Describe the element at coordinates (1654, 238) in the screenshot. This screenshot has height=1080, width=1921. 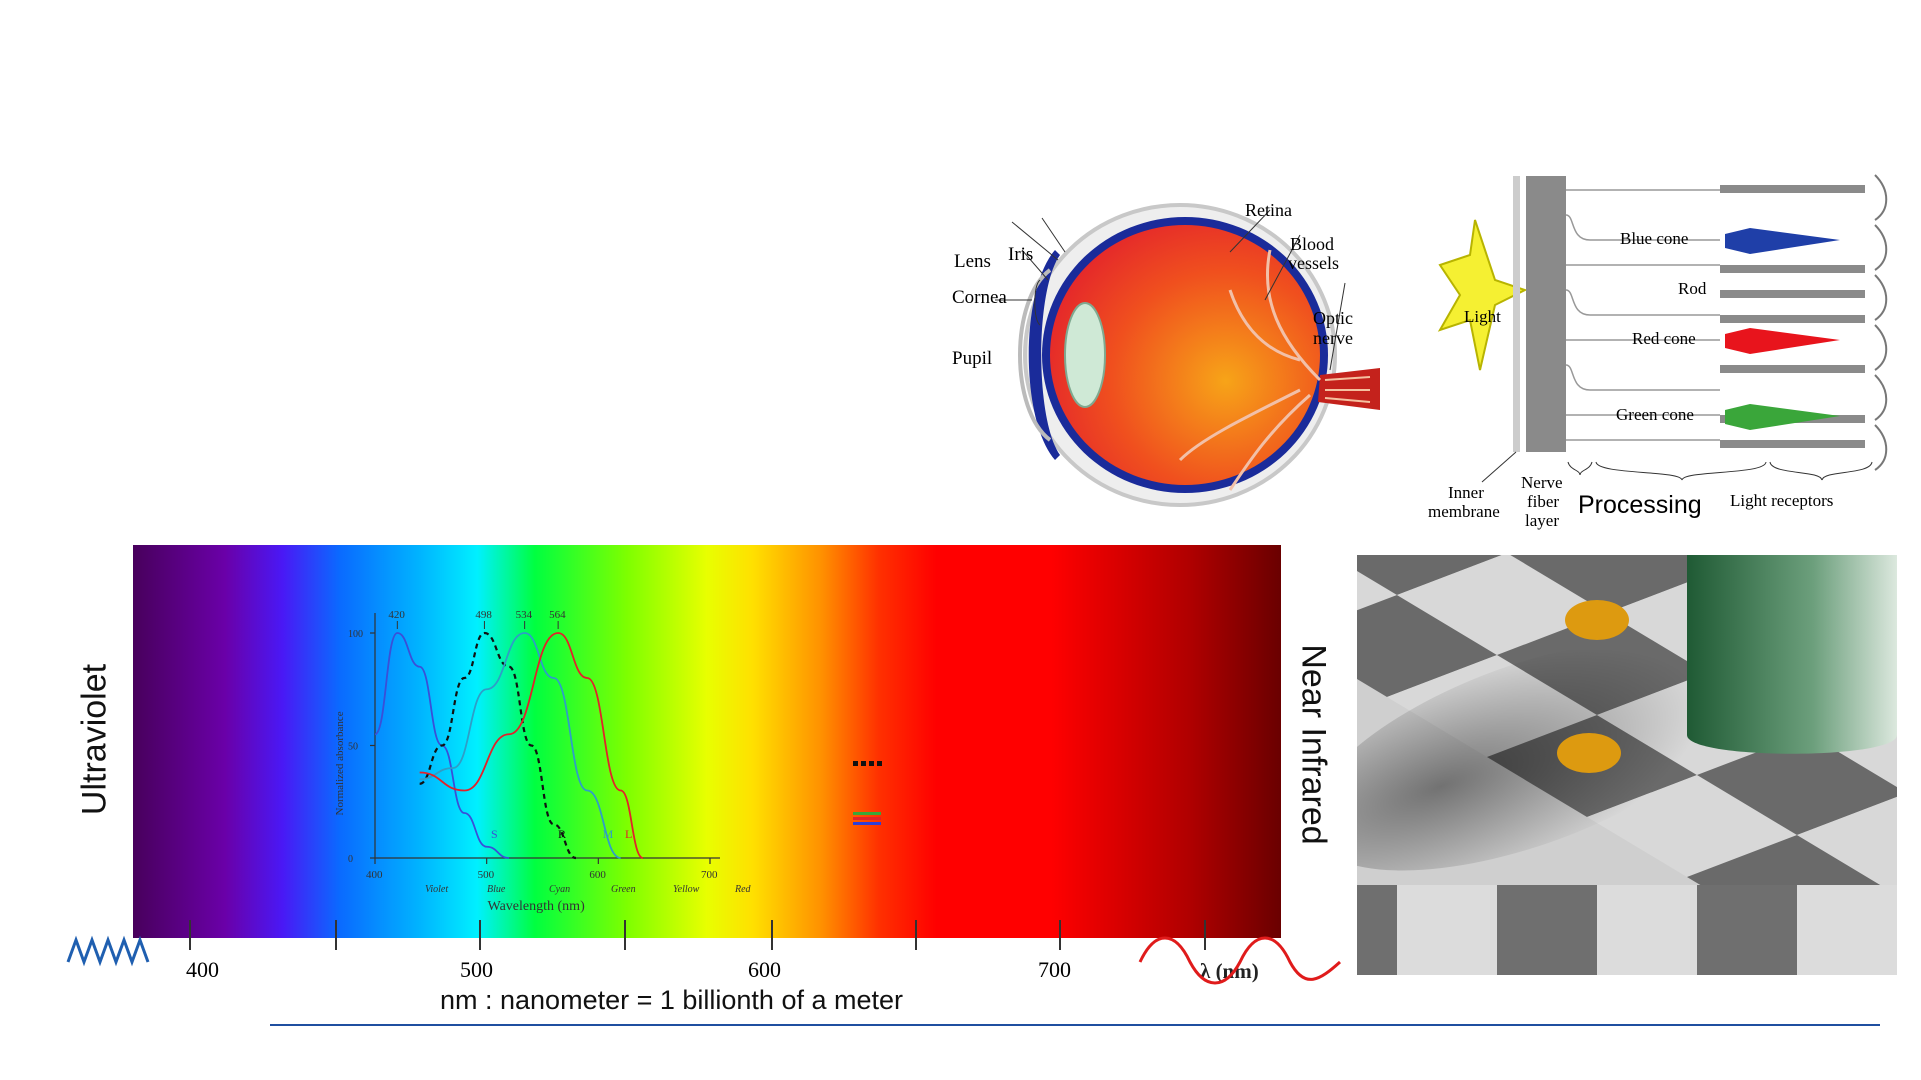
I see `blue-cone-label: Blue cone` at that location.